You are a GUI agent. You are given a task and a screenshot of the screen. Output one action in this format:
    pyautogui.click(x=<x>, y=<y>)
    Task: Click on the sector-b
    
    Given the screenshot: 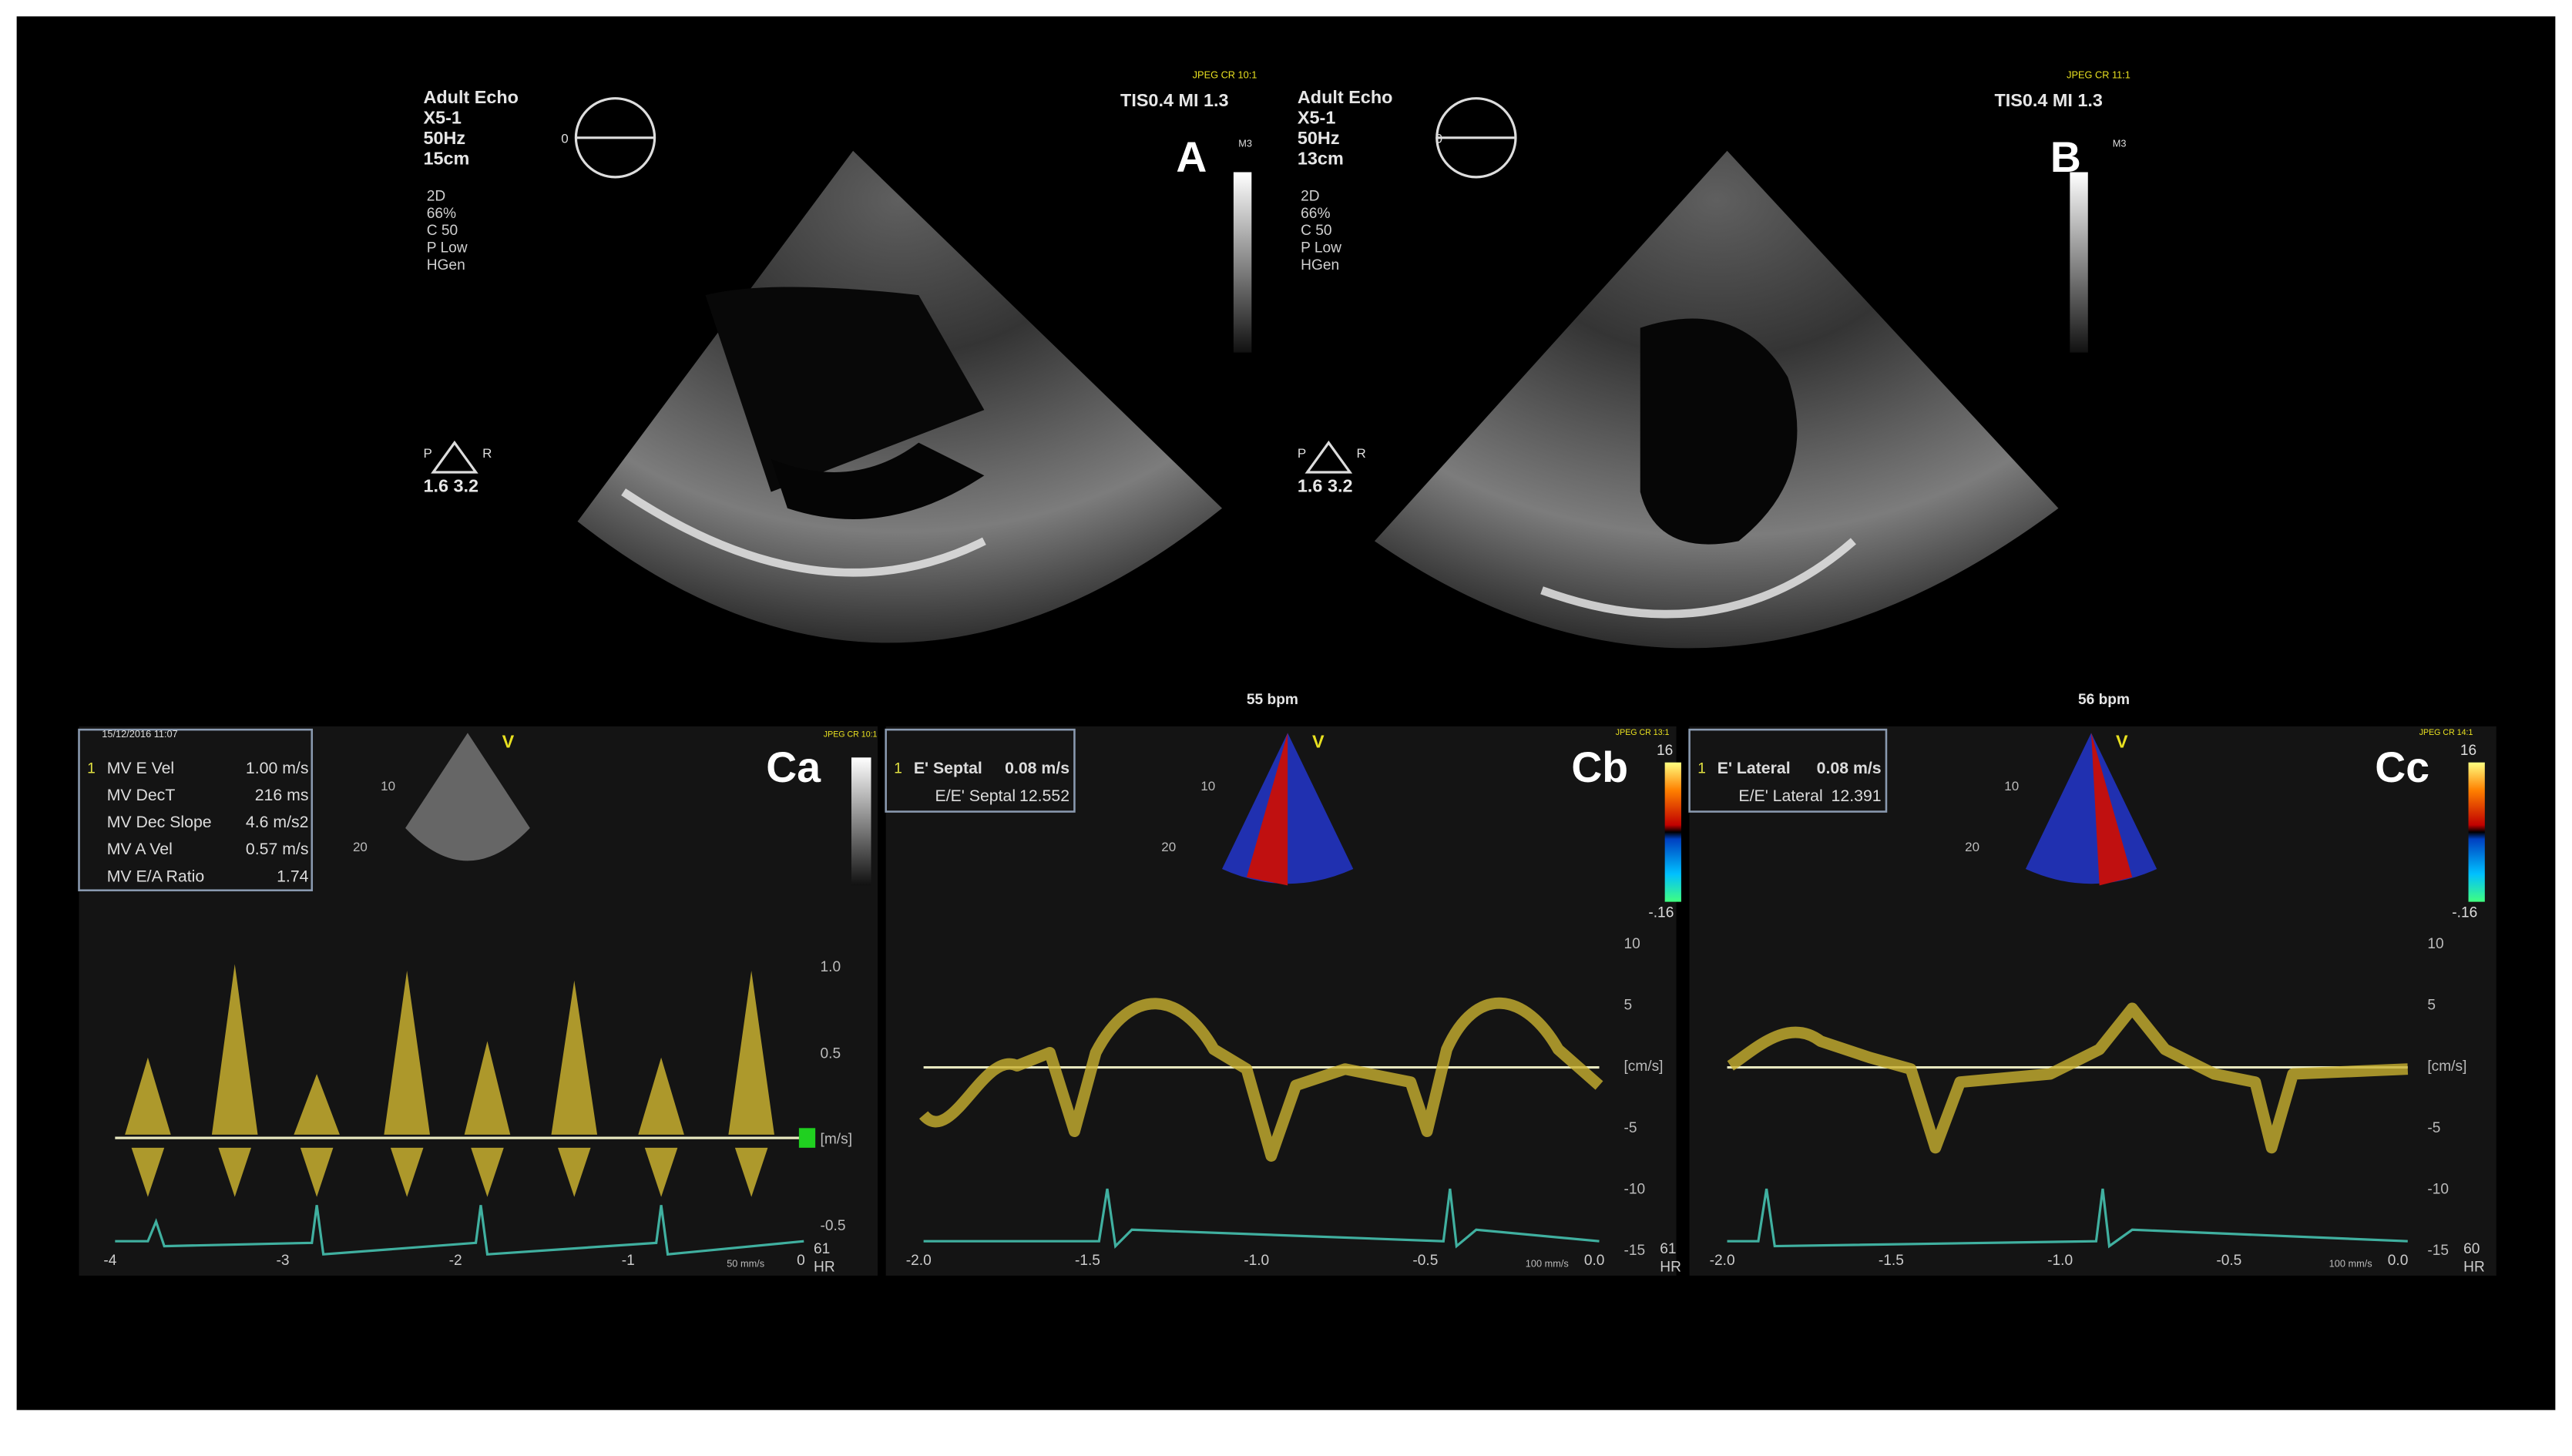 What is the action you would take?
    pyautogui.click(x=1716, y=400)
    